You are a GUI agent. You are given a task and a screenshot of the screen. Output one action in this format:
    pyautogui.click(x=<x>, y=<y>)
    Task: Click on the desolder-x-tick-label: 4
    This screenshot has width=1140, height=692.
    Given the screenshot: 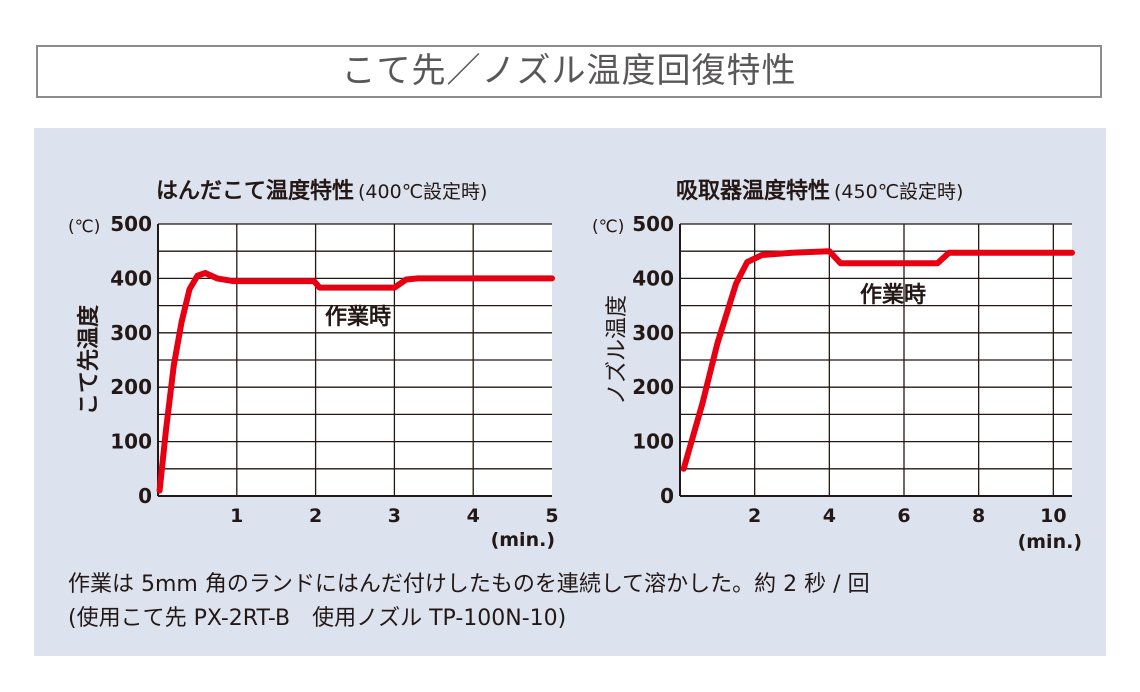 What is the action you would take?
    pyautogui.click(x=829, y=516)
    